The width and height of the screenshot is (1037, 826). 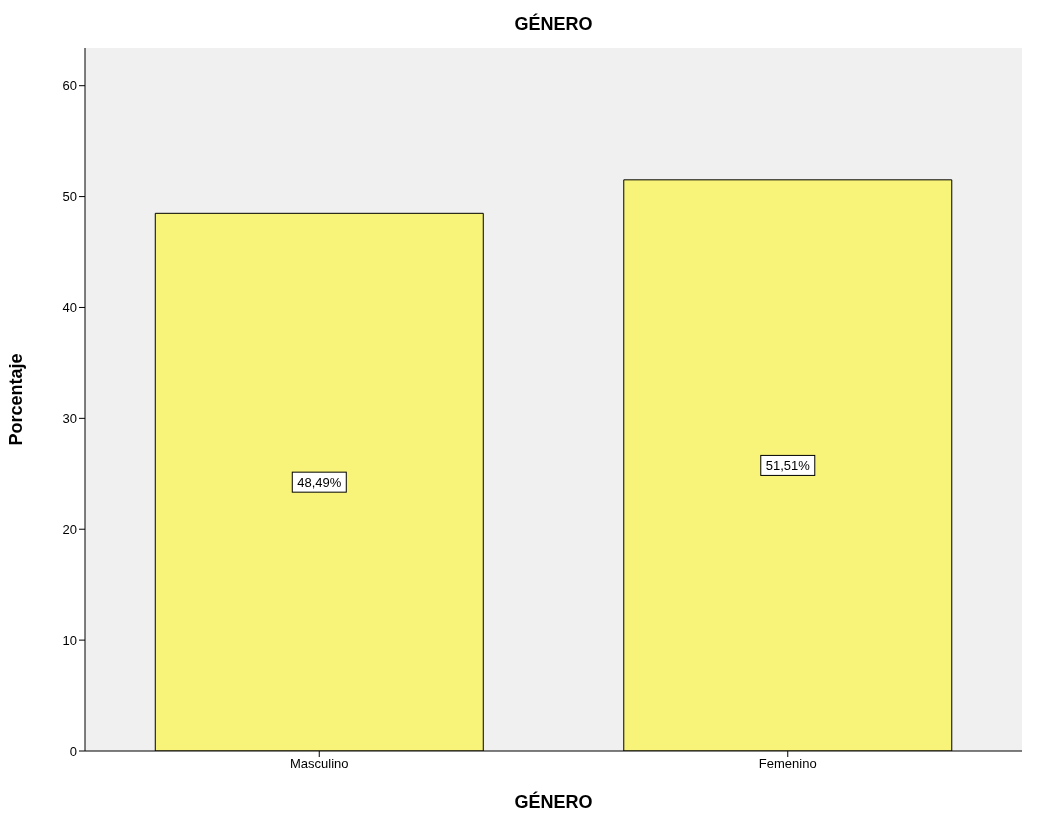 I want to click on y-axis-title: Porcentaje, so click(x=16, y=399).